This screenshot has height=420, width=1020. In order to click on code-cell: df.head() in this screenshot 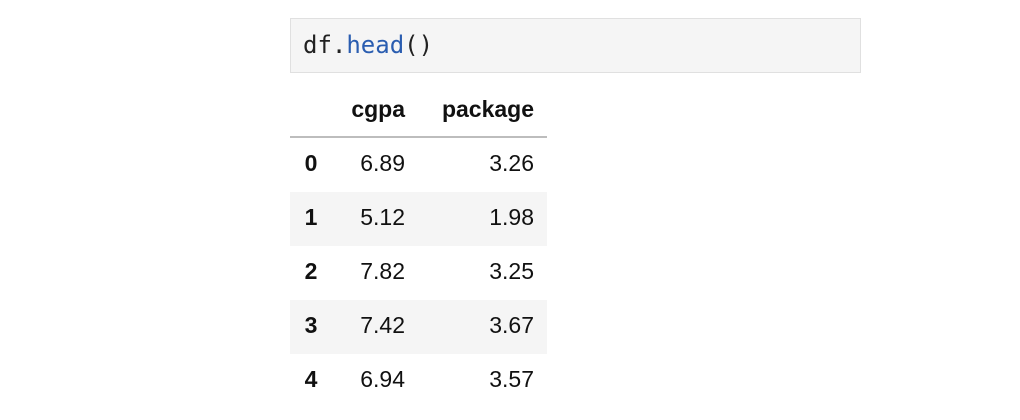, I will do `click(575, 45)`.